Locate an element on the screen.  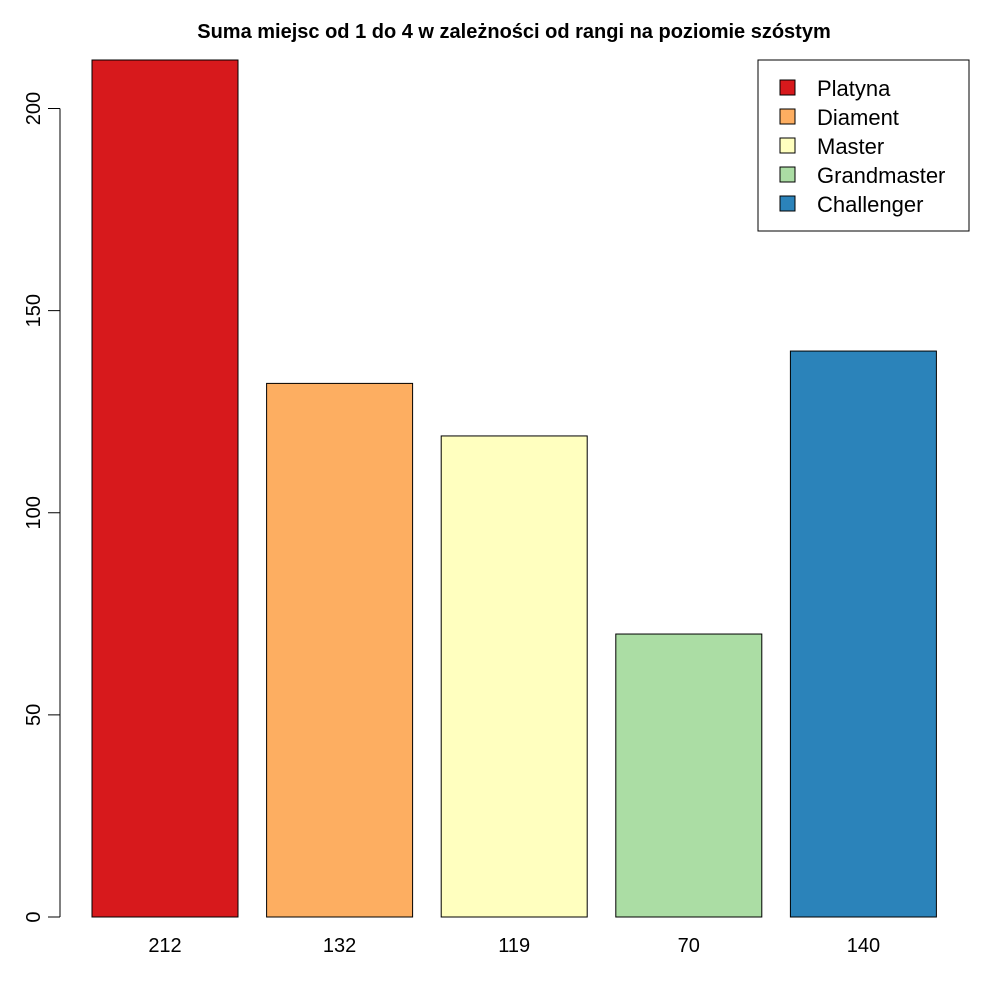
y-tick-label: 50 is located at coordinates (34, 715).